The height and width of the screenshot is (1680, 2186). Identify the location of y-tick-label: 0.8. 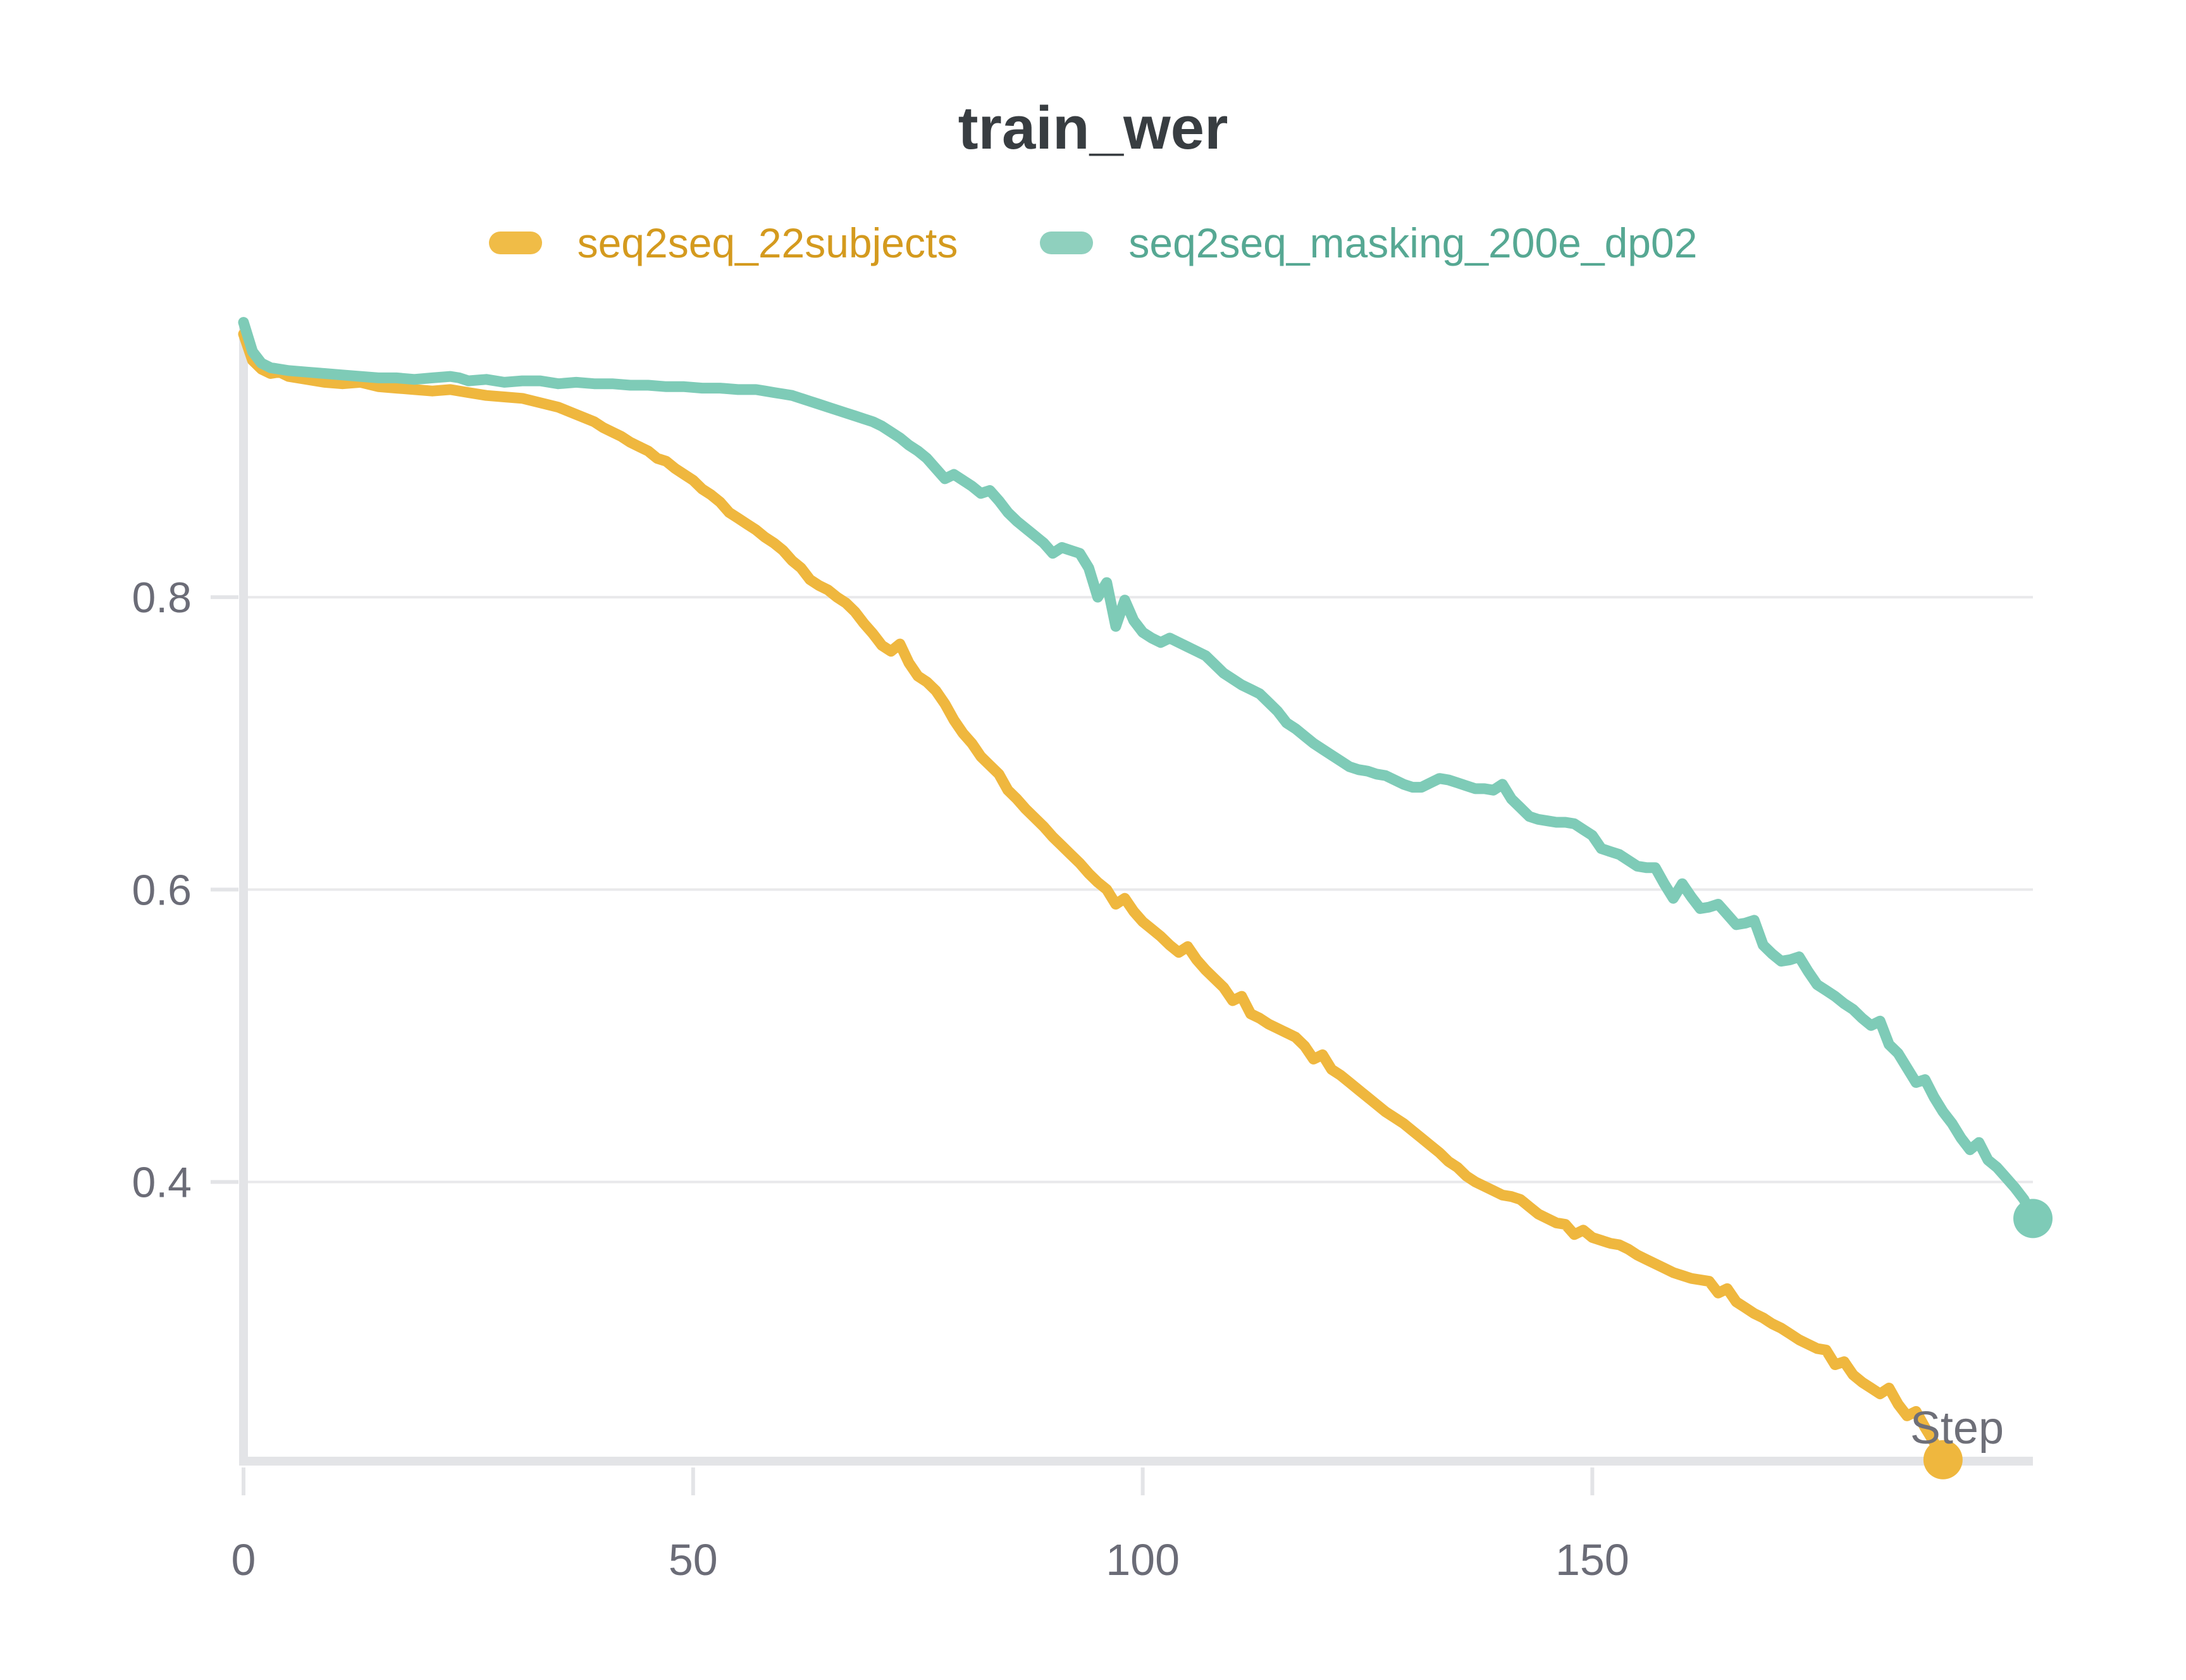
(162, 598).